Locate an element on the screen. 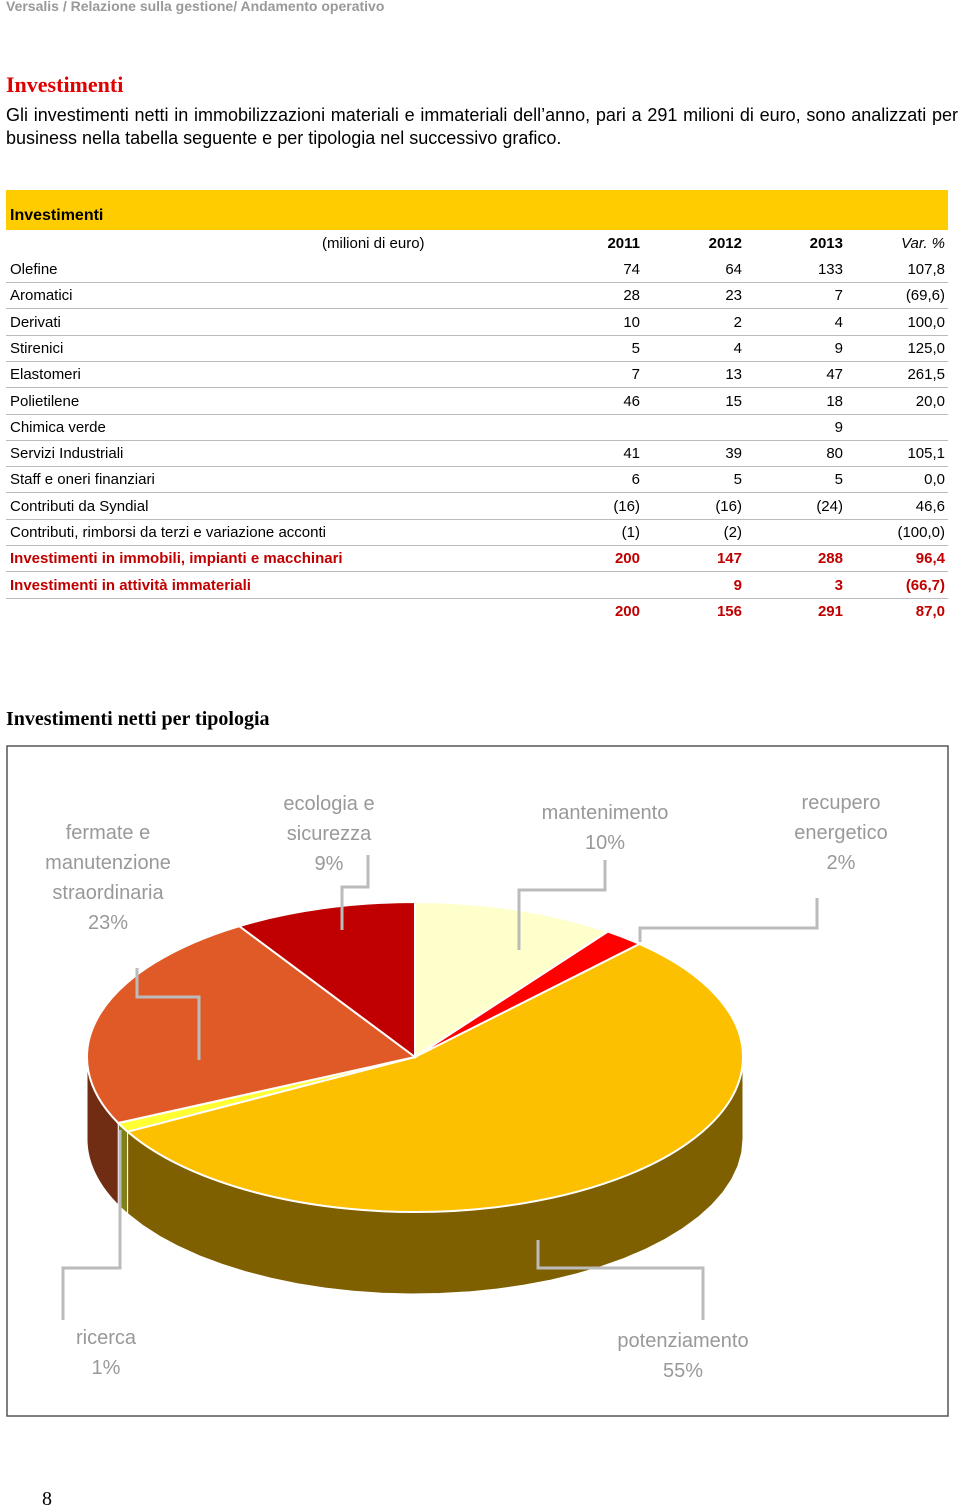  column-header: (milioni di euro) is located at coordinates (373, 243).